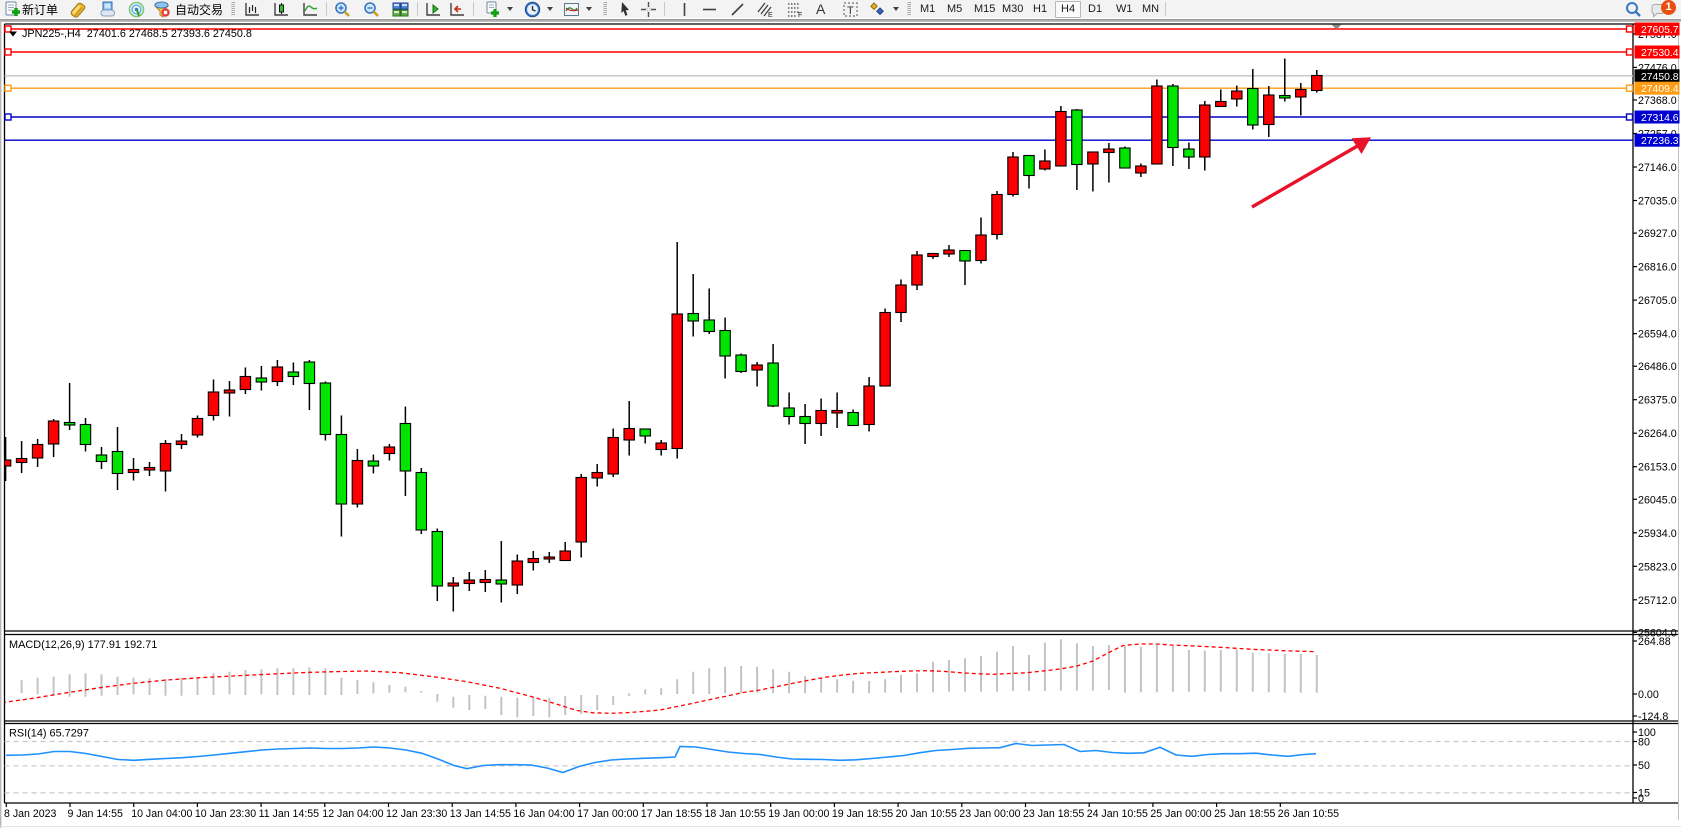  Describe the element at coordinates (225, 814) in the screenshot. I see `svg-text: 10 Jan 23:30` at that location.